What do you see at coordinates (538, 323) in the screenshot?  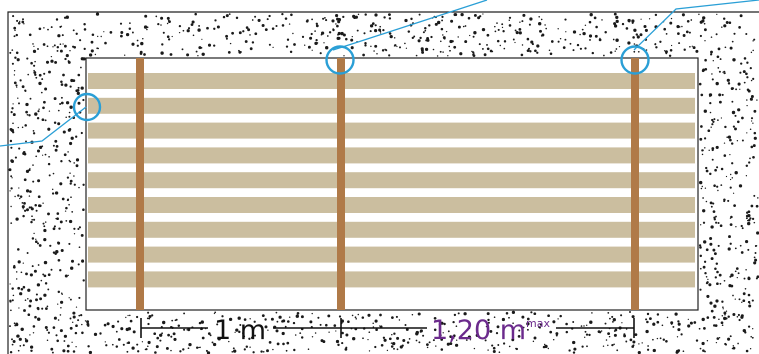 I see `dimension-label-right-suffix: max` at bounding box center [538, 323].